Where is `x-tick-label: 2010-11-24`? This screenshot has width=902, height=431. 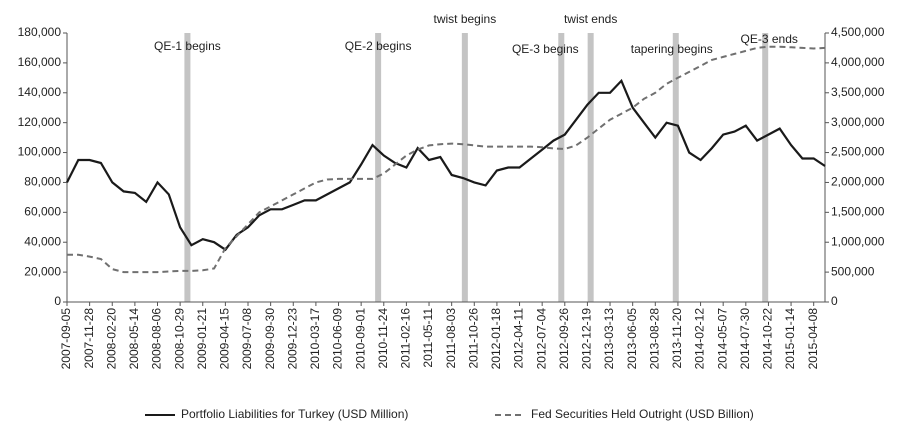 x-tick-label: 2010-11-24 is located at coordinates (383, 338).